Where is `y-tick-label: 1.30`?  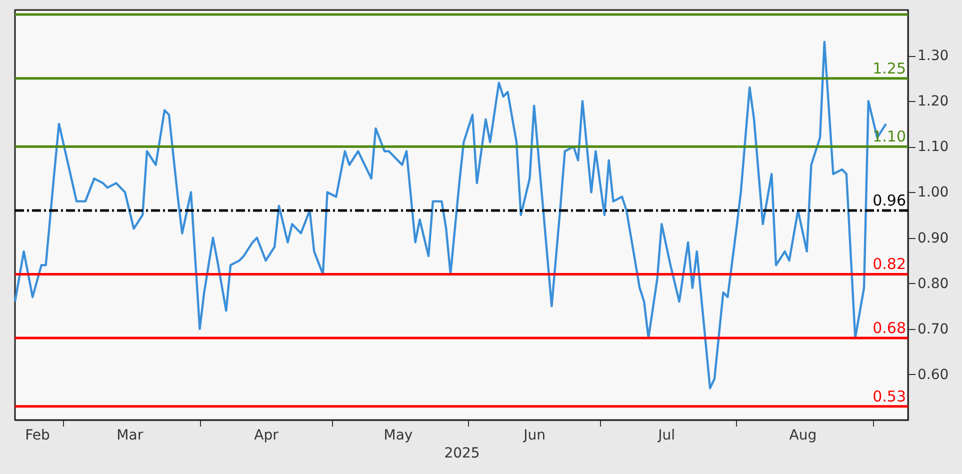 y-tick-label: 1.30 is located at coordinates (933, 56).